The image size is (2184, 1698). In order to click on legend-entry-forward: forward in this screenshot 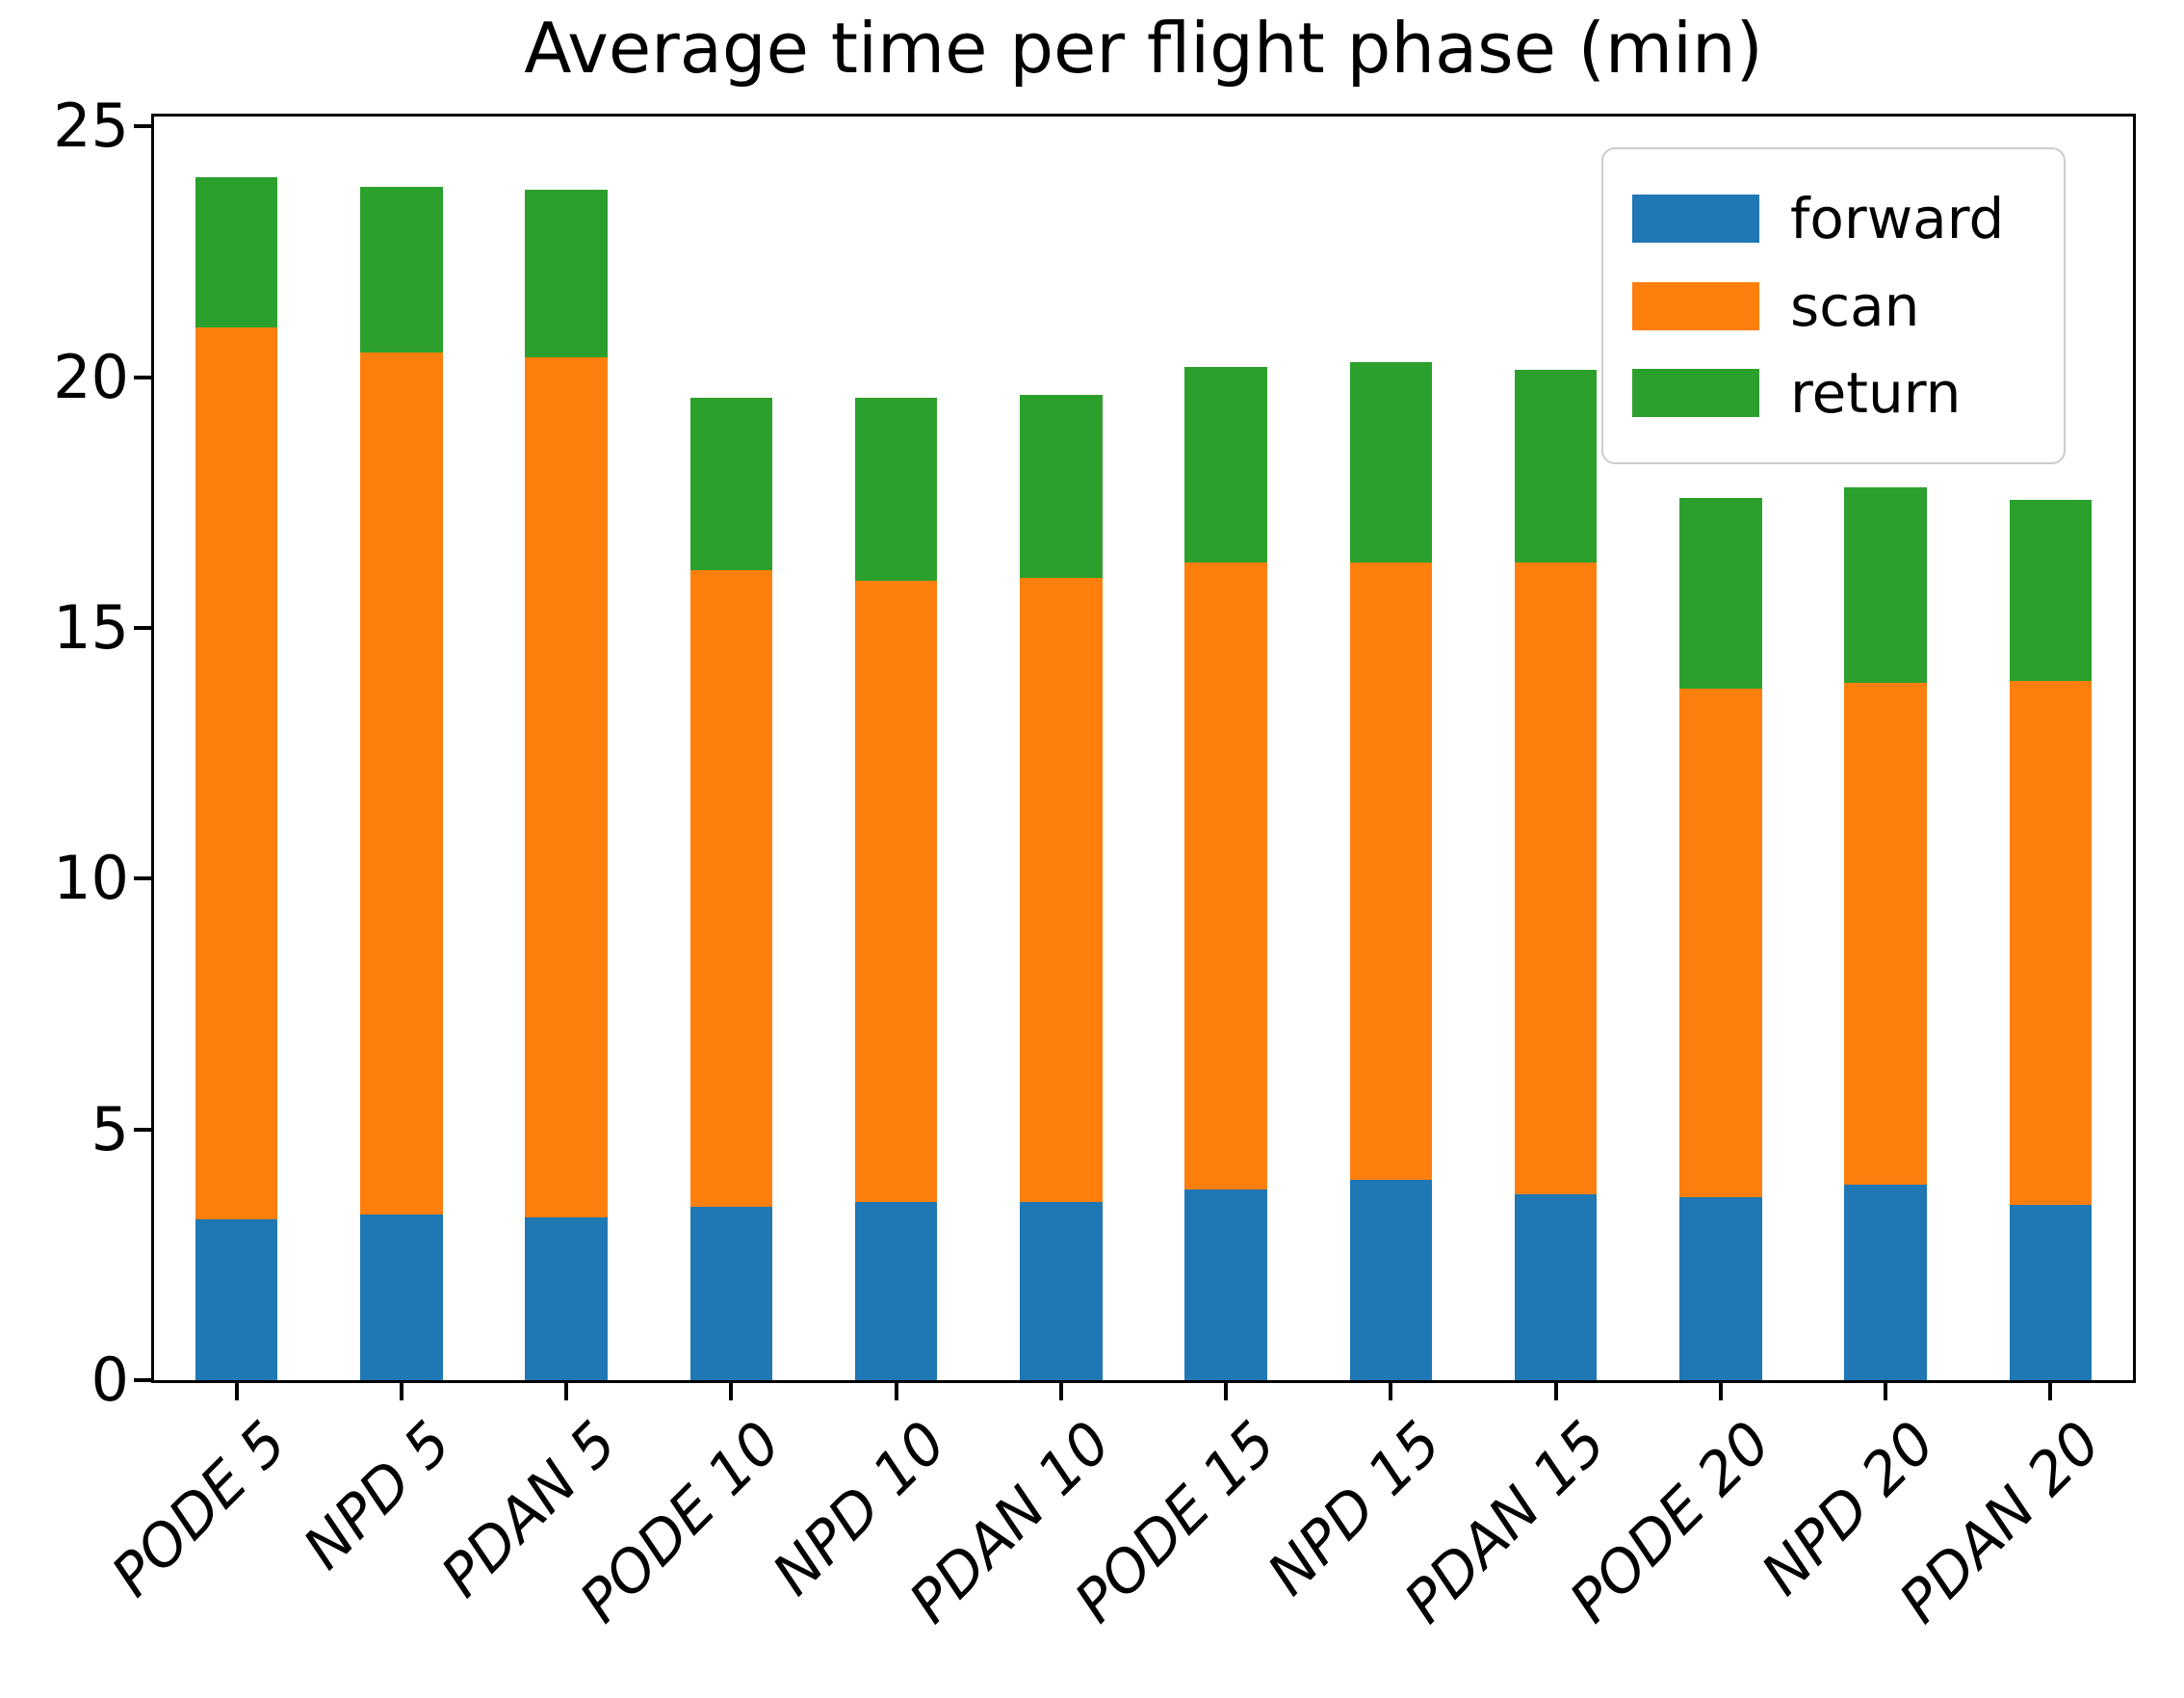, I will do `click(1848, 219)`.